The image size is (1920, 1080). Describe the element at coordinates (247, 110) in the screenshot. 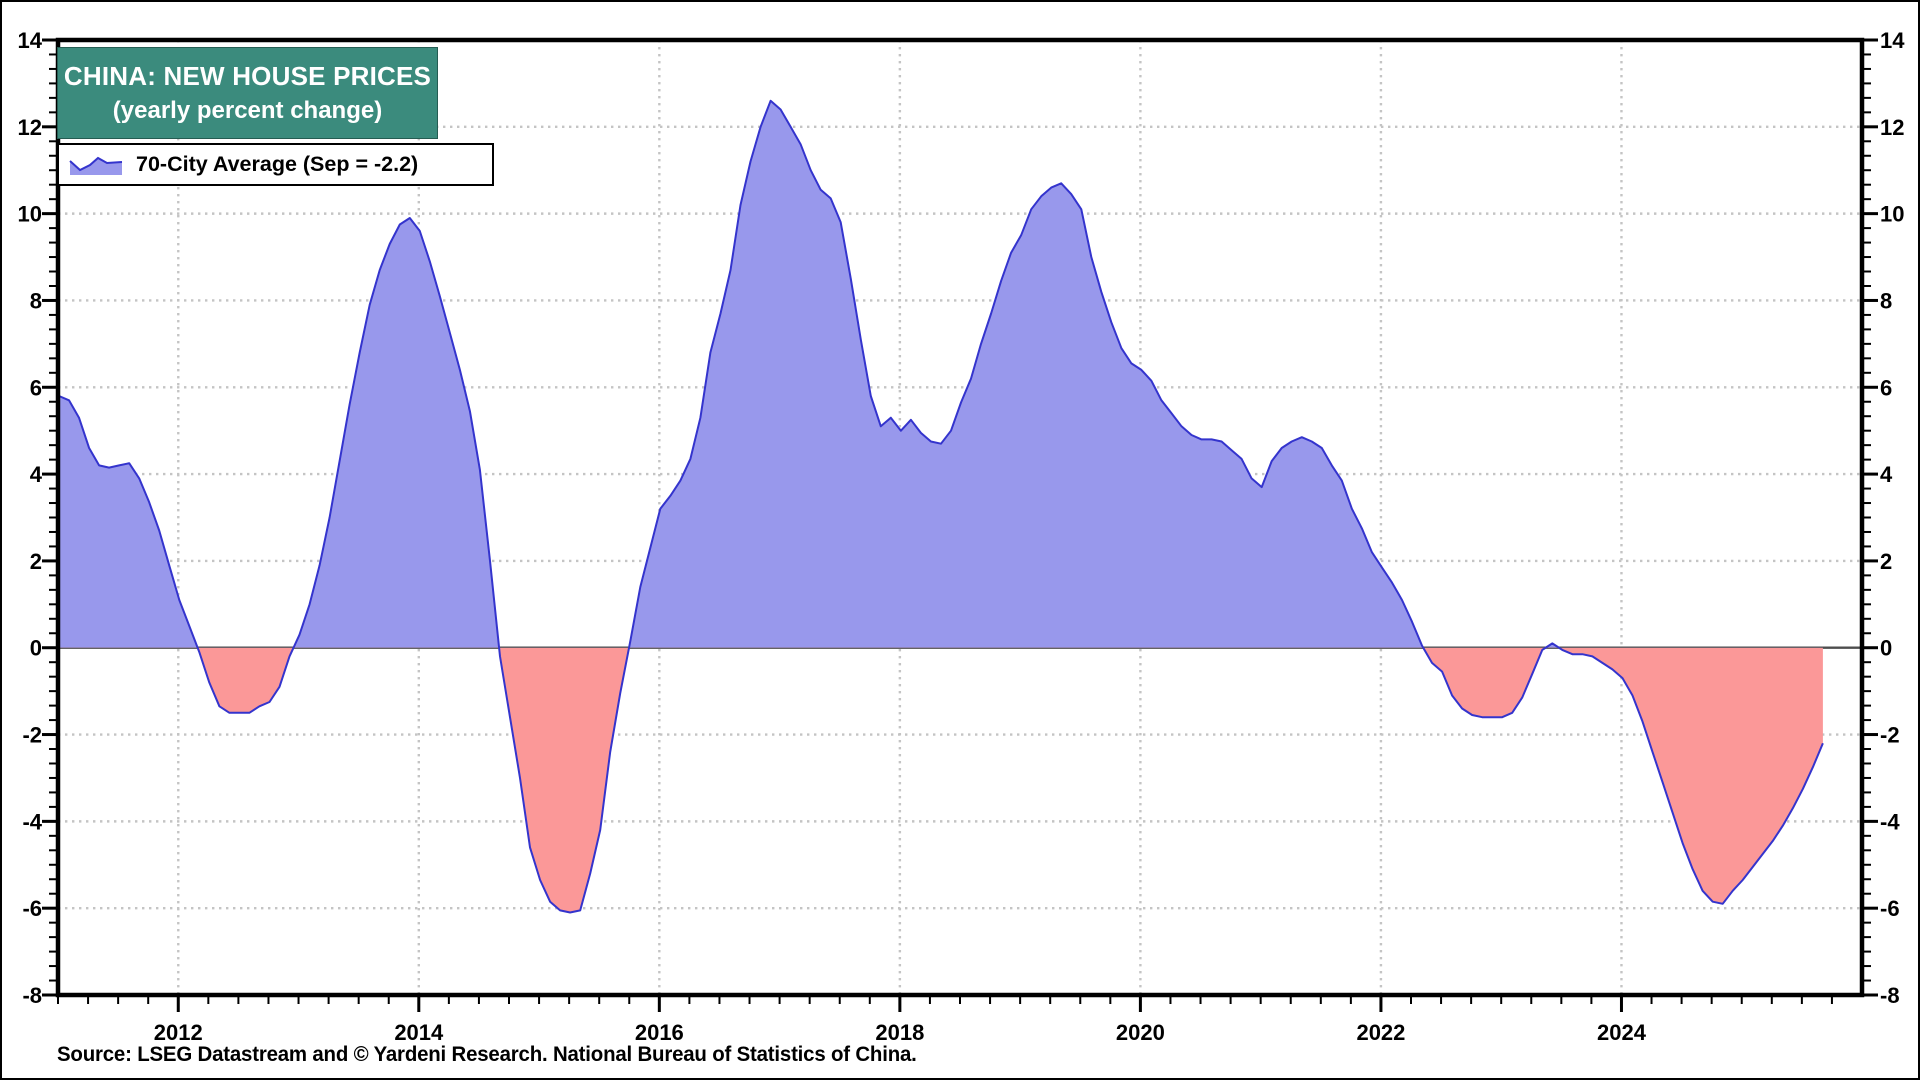

I see `chart-subtitle: (yearly percent change)` at that location.